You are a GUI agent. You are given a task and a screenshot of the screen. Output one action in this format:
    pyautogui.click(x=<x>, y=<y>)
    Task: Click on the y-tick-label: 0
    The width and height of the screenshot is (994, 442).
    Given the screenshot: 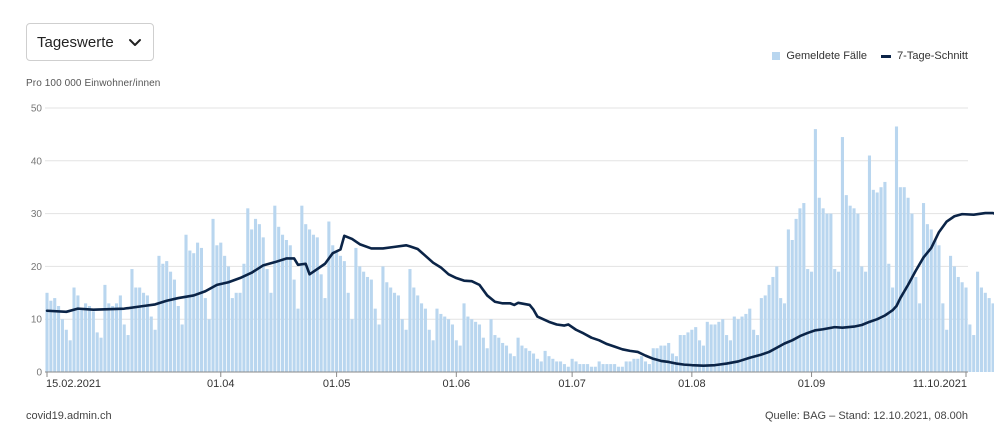 What is the action you would take?
    pyautogui.click(x=39, y=373)
    